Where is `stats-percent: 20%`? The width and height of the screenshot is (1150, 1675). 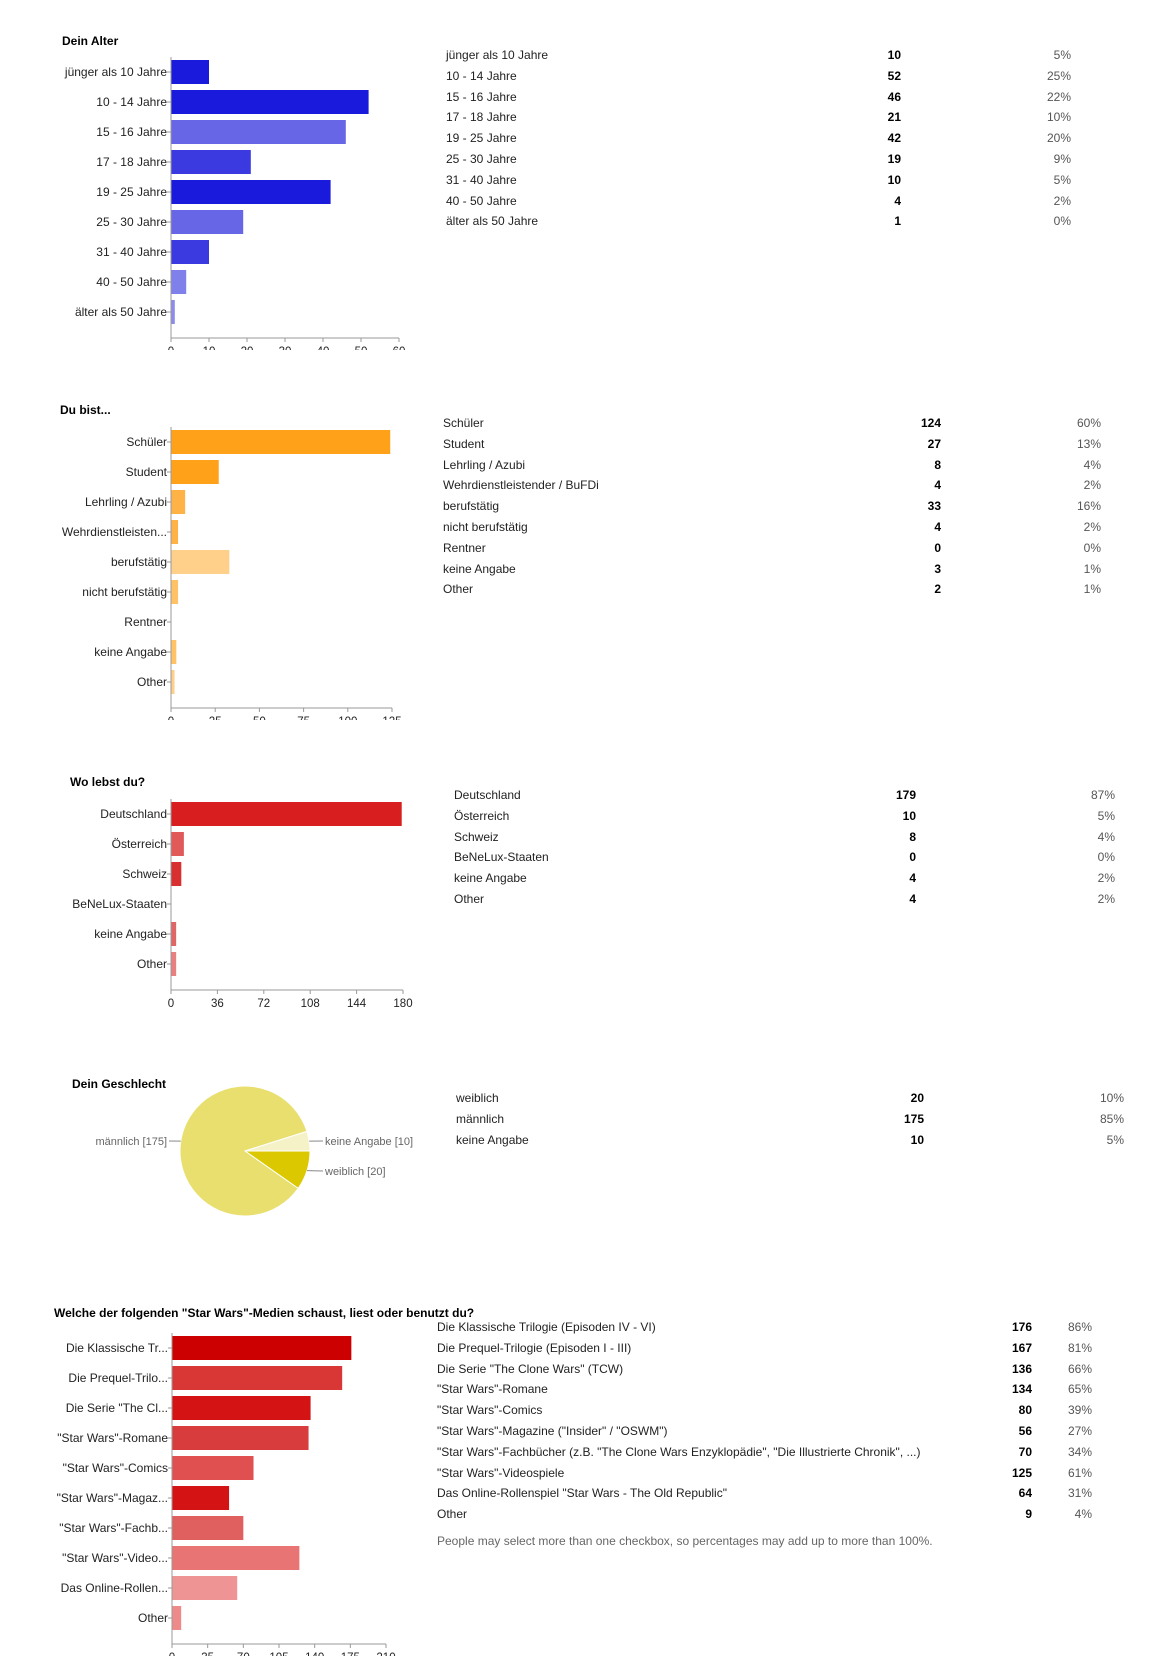
stats-percent: 20% is located at coordinates (1058, 138).